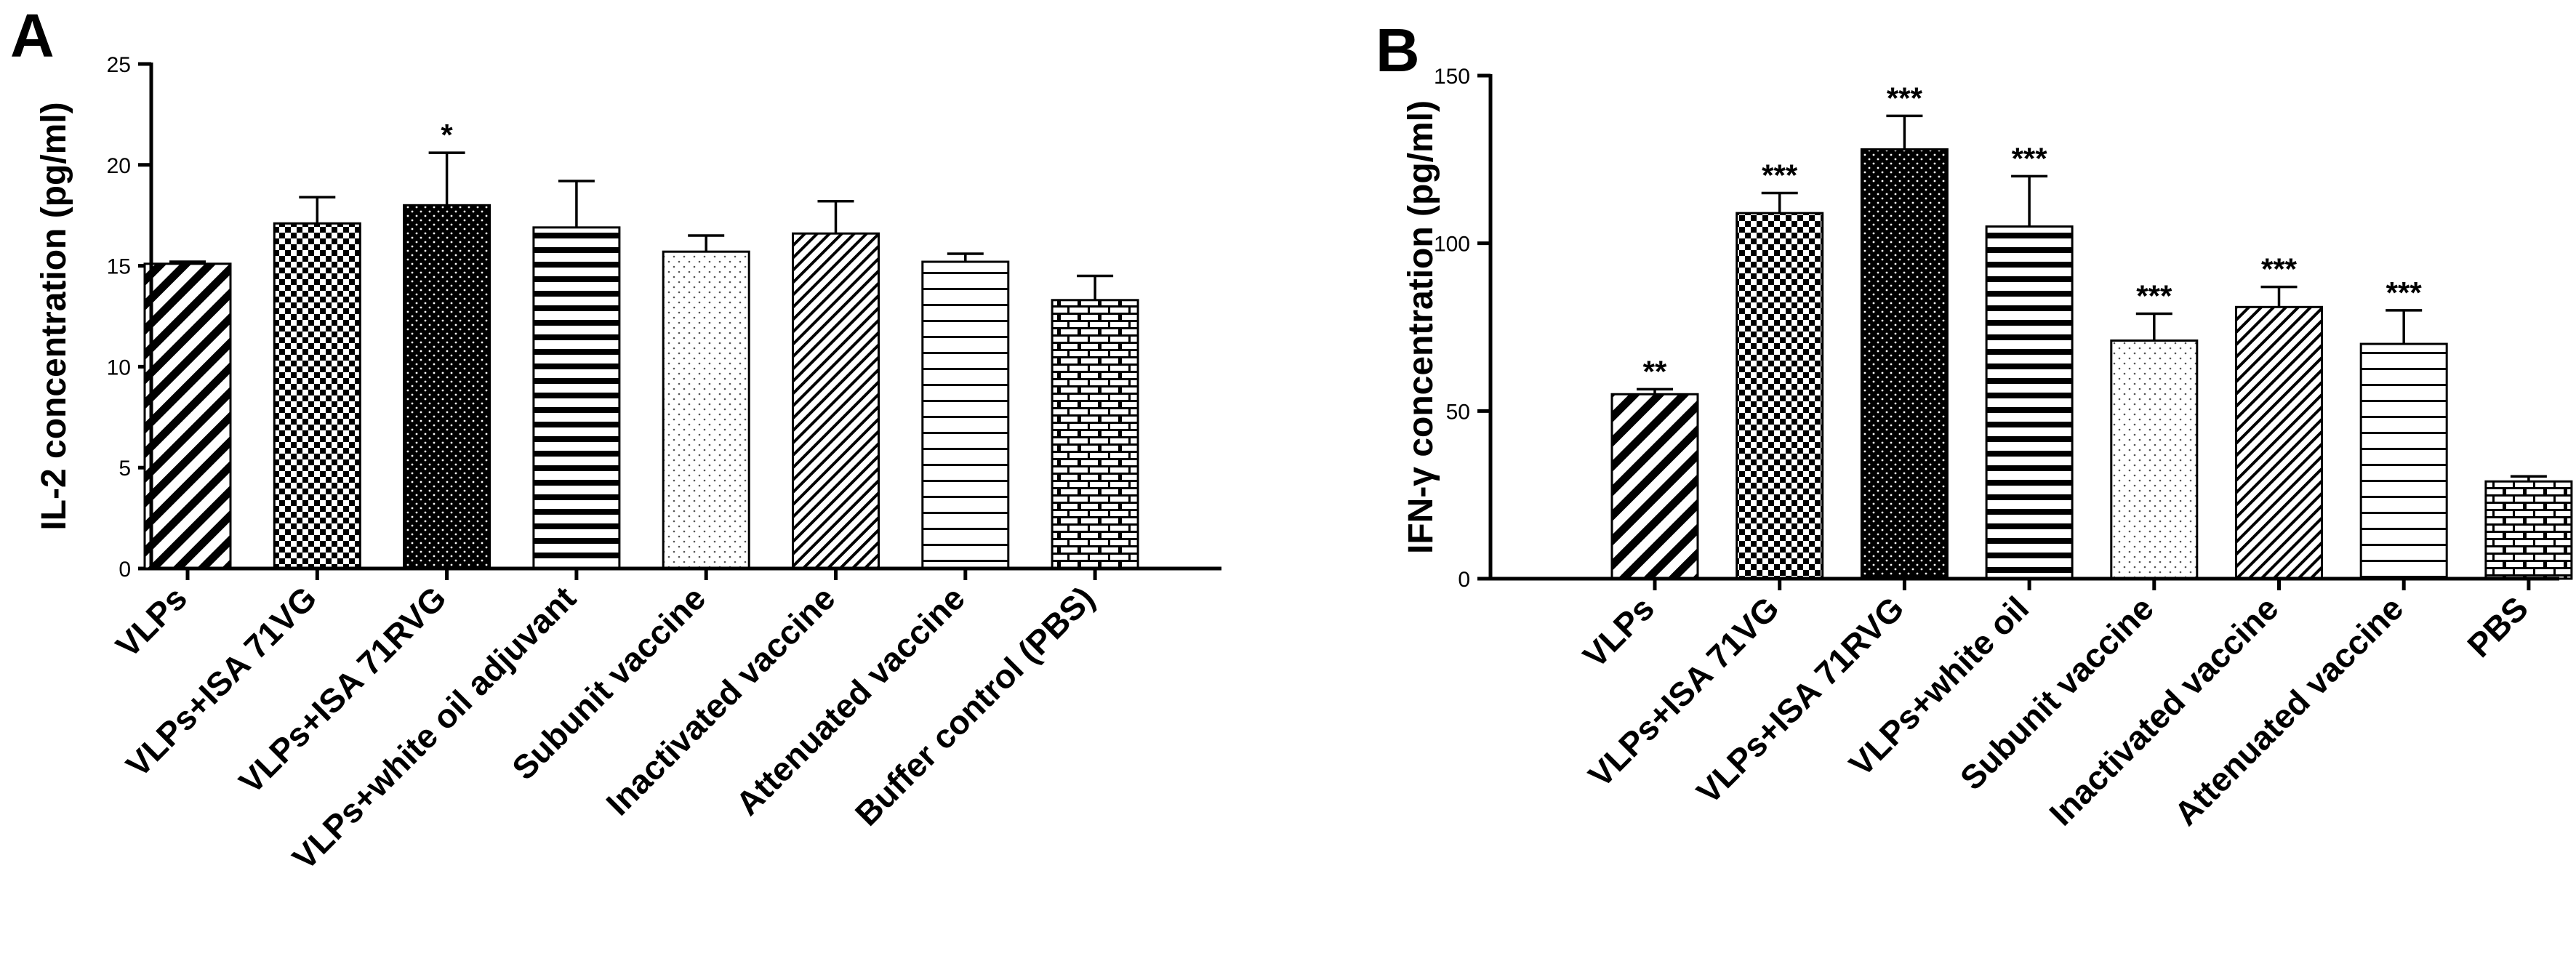  What do you see at coordinates (1421, 327) in the screenshot?
I see `y-axis-label: IFN-γ concentration (pg/ml)` at bounding box center [1421, 327].